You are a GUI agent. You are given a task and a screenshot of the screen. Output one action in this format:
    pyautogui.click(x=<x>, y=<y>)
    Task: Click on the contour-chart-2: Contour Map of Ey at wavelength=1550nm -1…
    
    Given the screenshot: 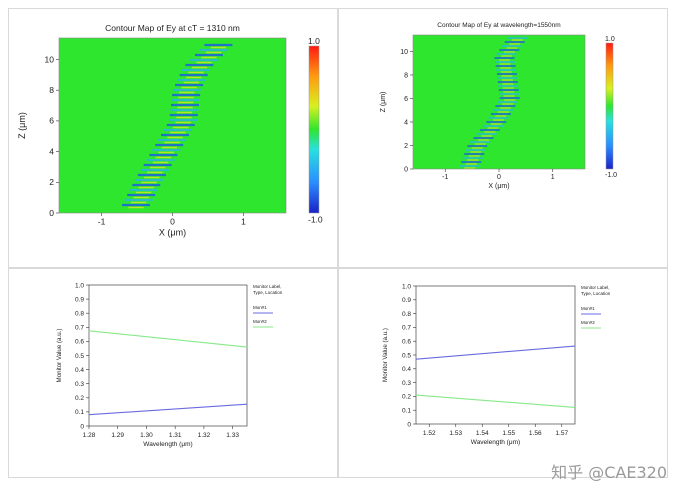 What is the action you would take?
    pyautogui.click(x=498, y=106)
    